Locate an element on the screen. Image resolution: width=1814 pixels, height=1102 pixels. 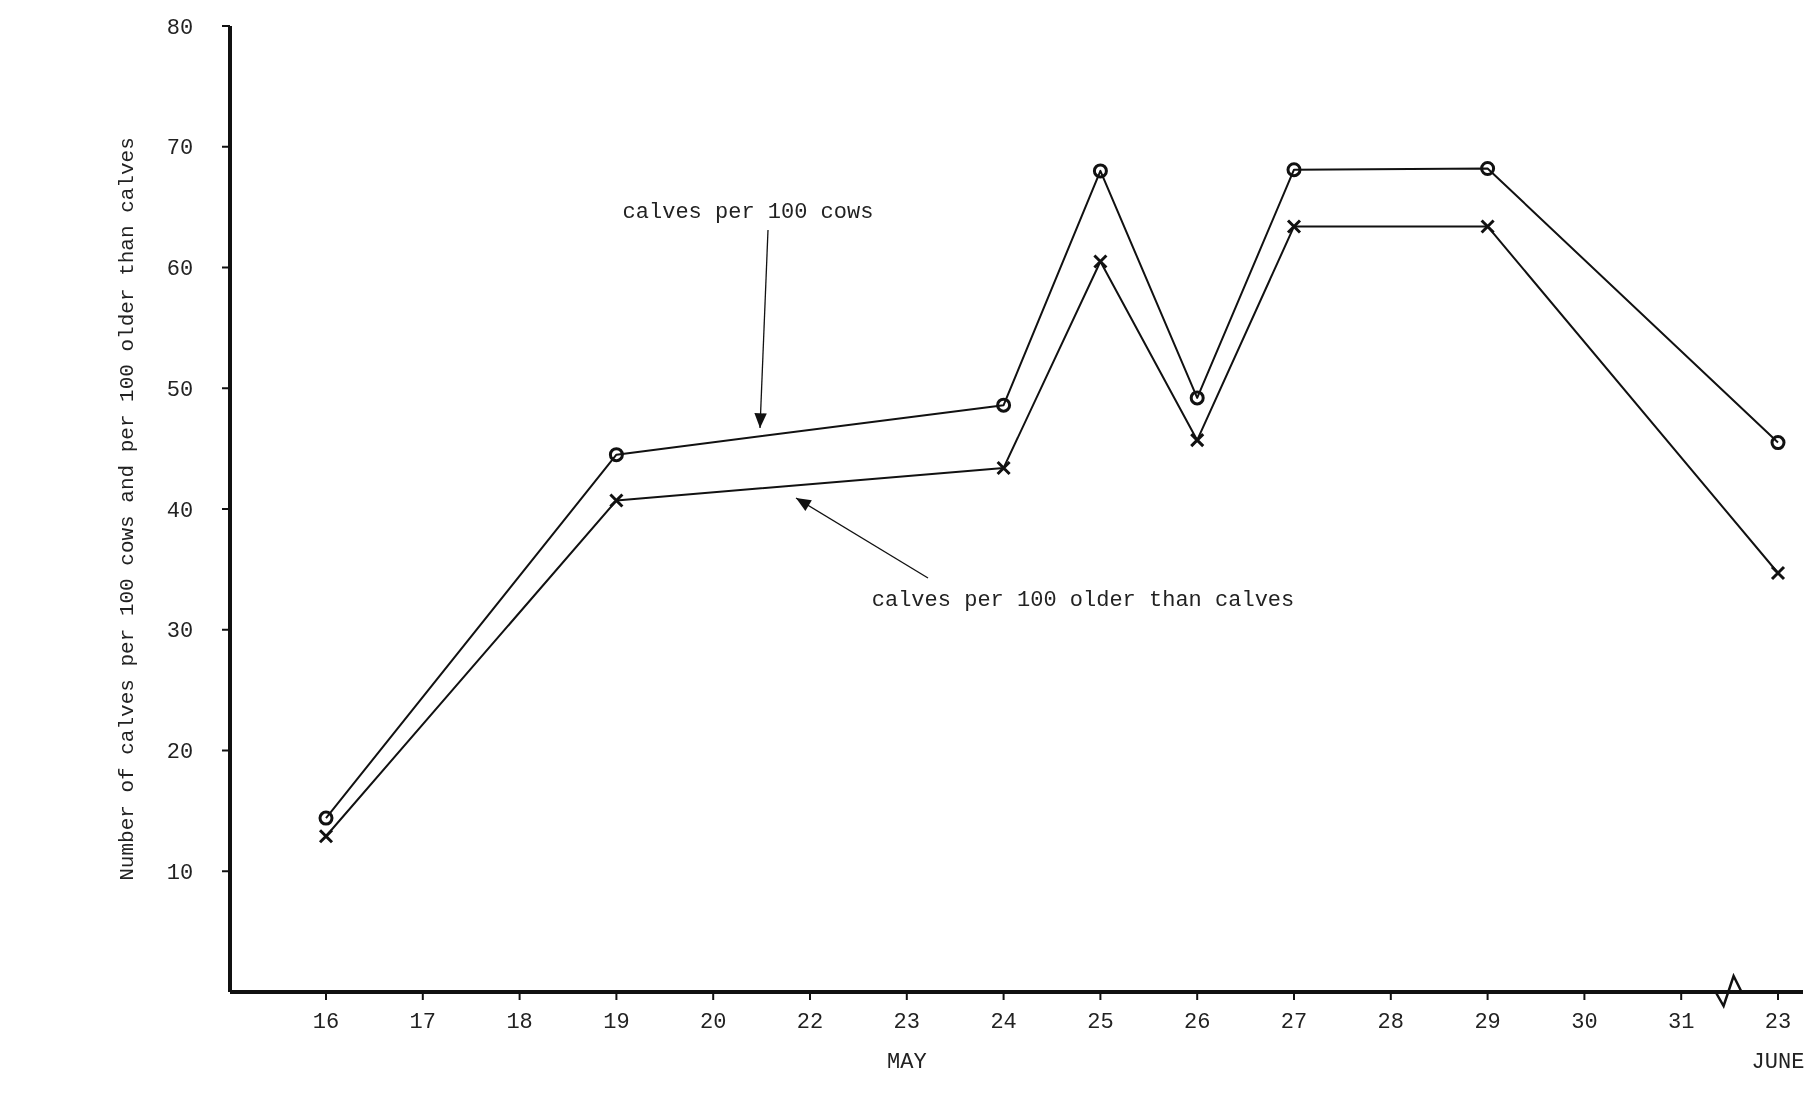
y-tick-label: 50 is located at coordinates (180, 390).